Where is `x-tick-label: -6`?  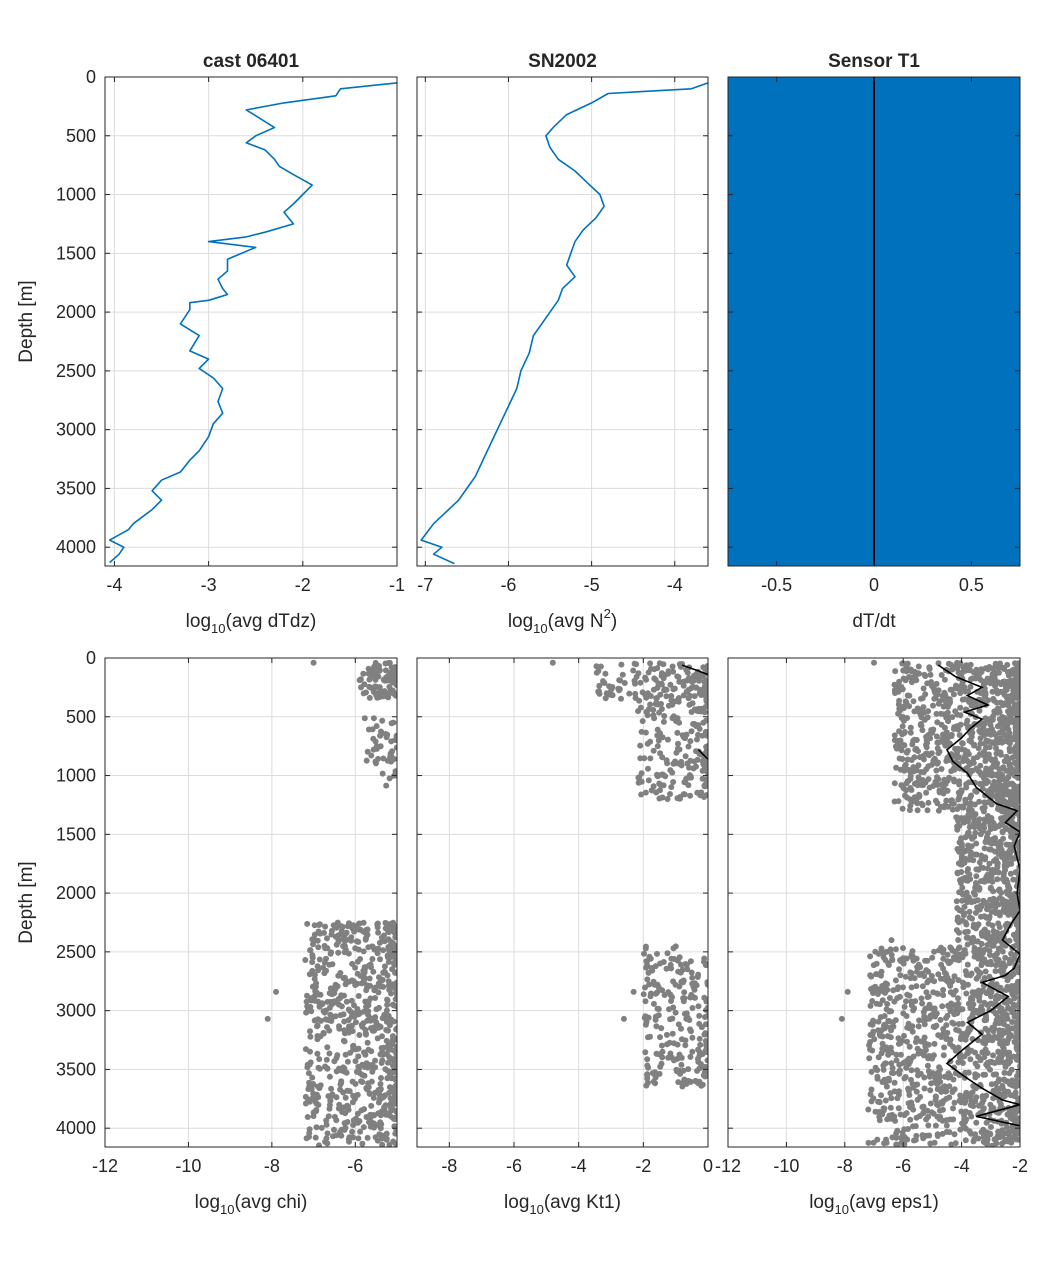 x-tick-label: -6 is located at coordinates (514, 1166).